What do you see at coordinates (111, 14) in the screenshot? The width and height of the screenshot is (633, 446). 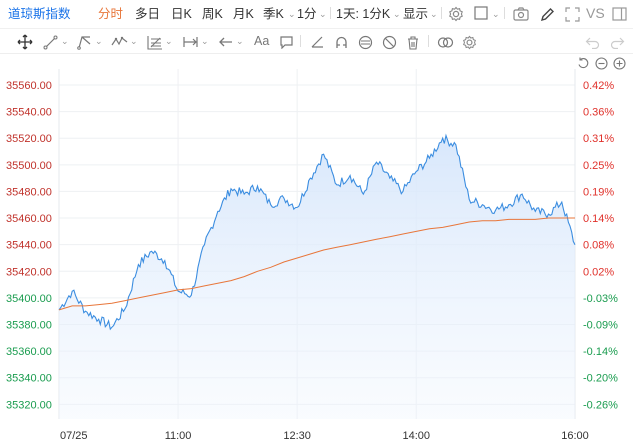 I see `period-tab-intraday: 分时` at bounding box center [111, 14].